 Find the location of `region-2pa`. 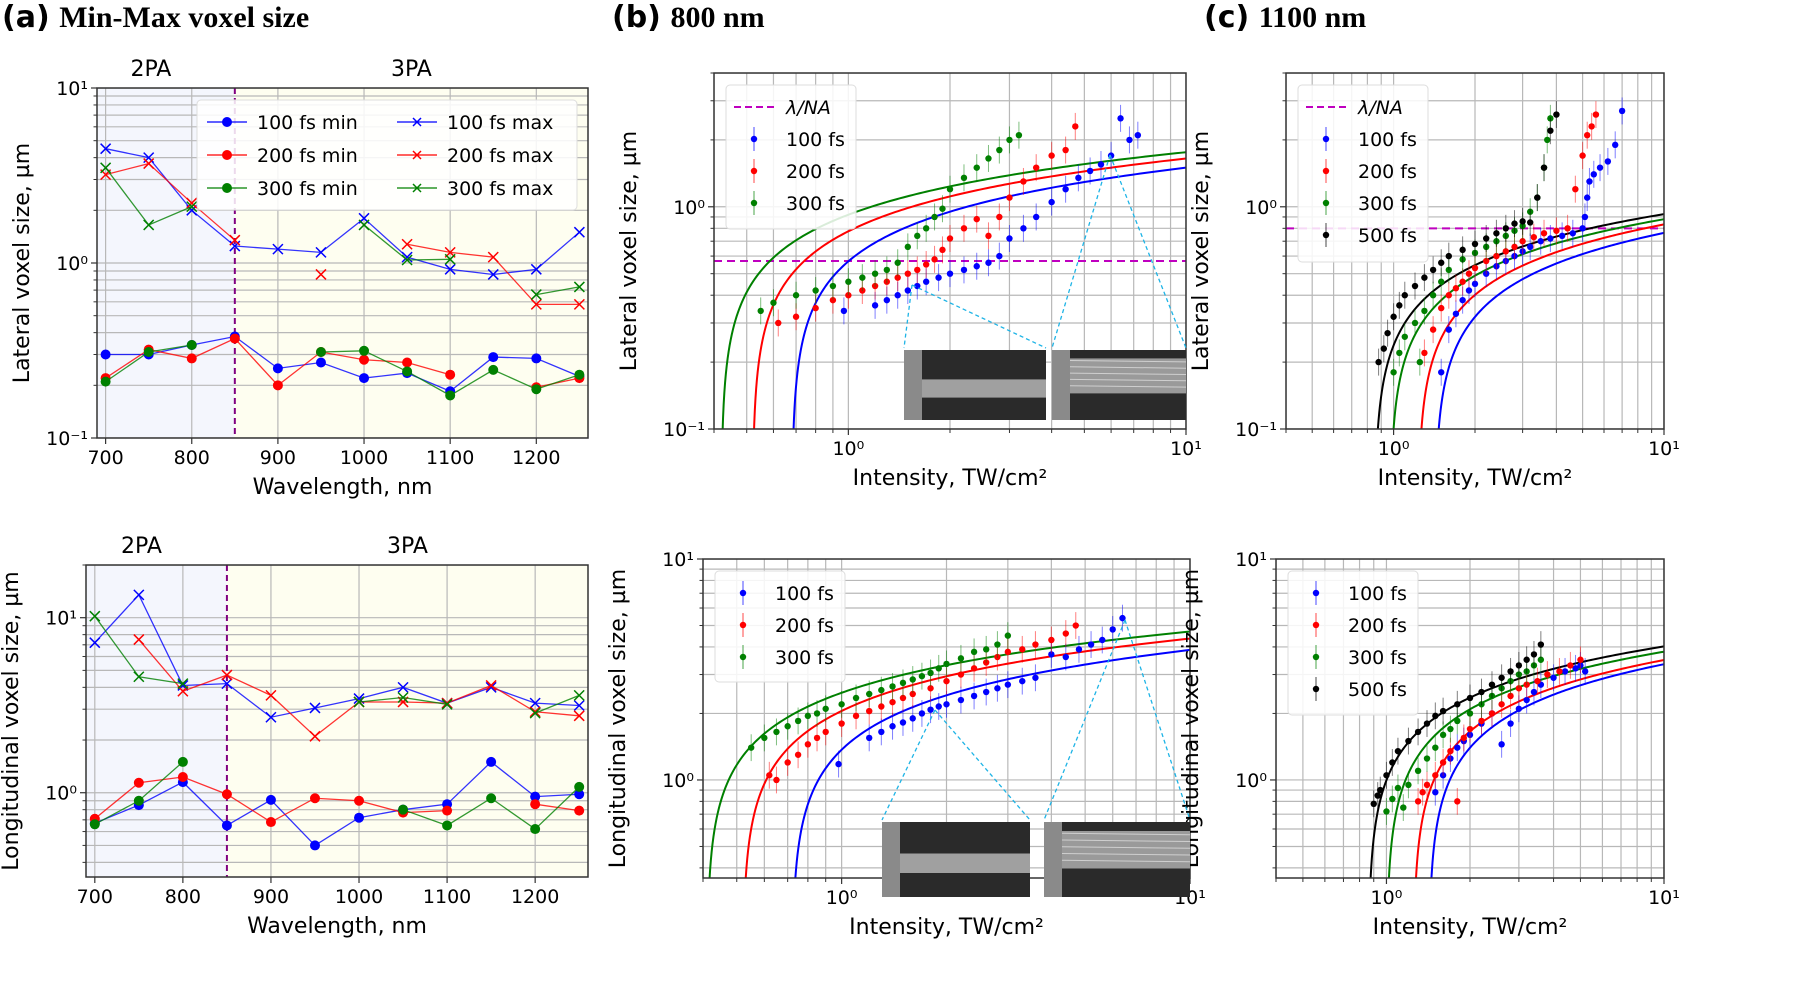

region-2pa is located at coordinates (156, 721).